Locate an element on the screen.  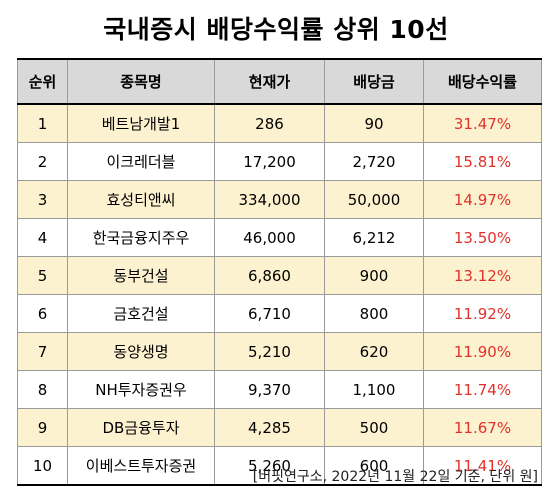
dividend-cell: 2,720 is located at coordinates (374, 161).